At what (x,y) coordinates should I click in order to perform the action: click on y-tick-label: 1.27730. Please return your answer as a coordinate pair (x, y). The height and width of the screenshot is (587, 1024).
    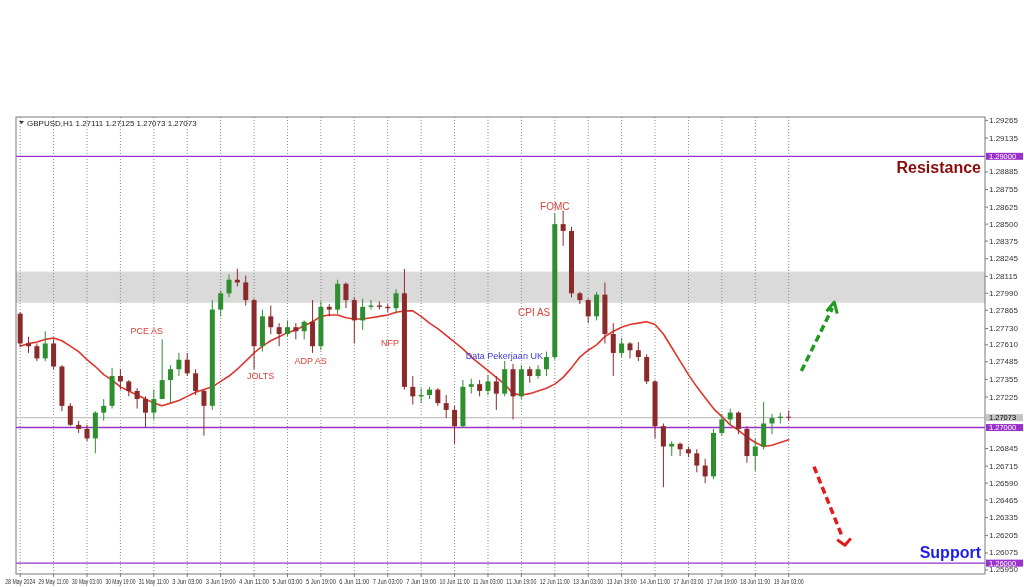
    Looking at the image, I should click on (1004, 329).